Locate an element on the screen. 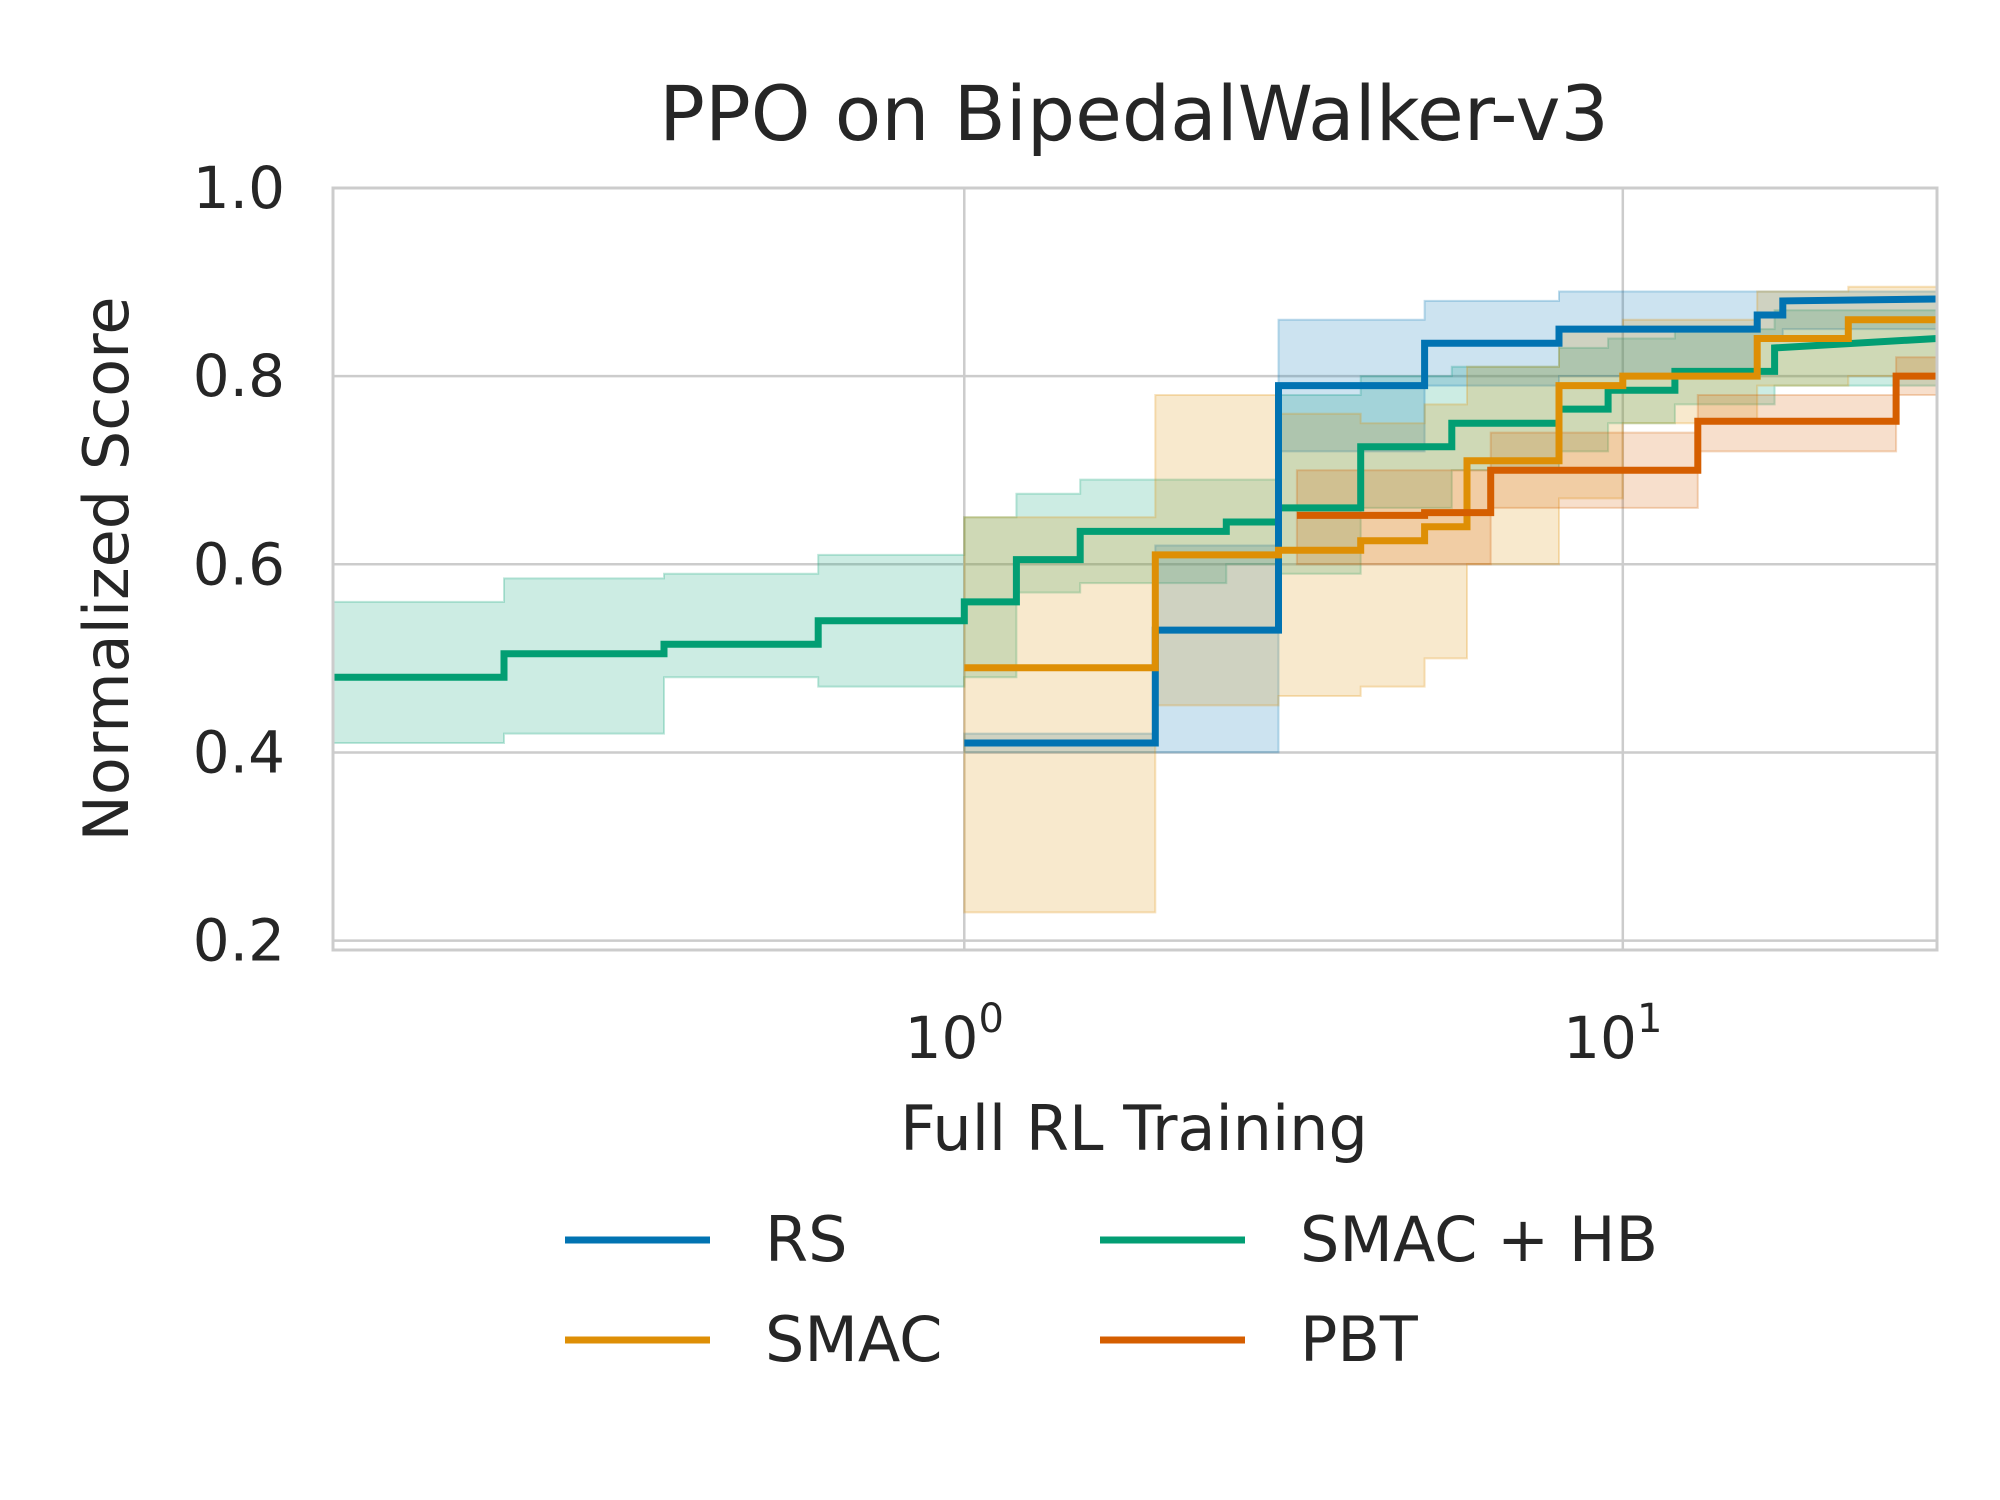 The image size is (2000, 1500). line-pbt is located at coordinates (1616, 445).